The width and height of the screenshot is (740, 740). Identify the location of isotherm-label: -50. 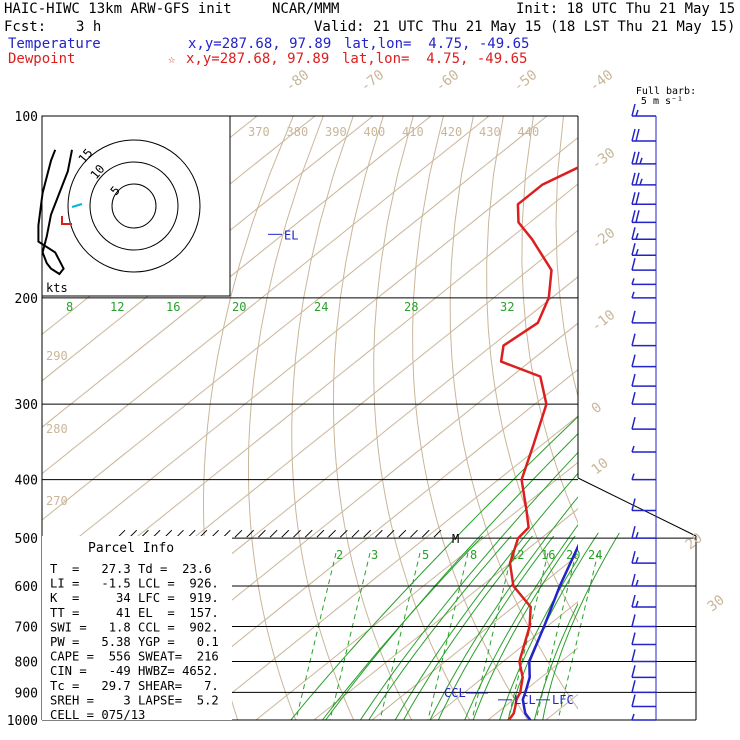
(526, 81).